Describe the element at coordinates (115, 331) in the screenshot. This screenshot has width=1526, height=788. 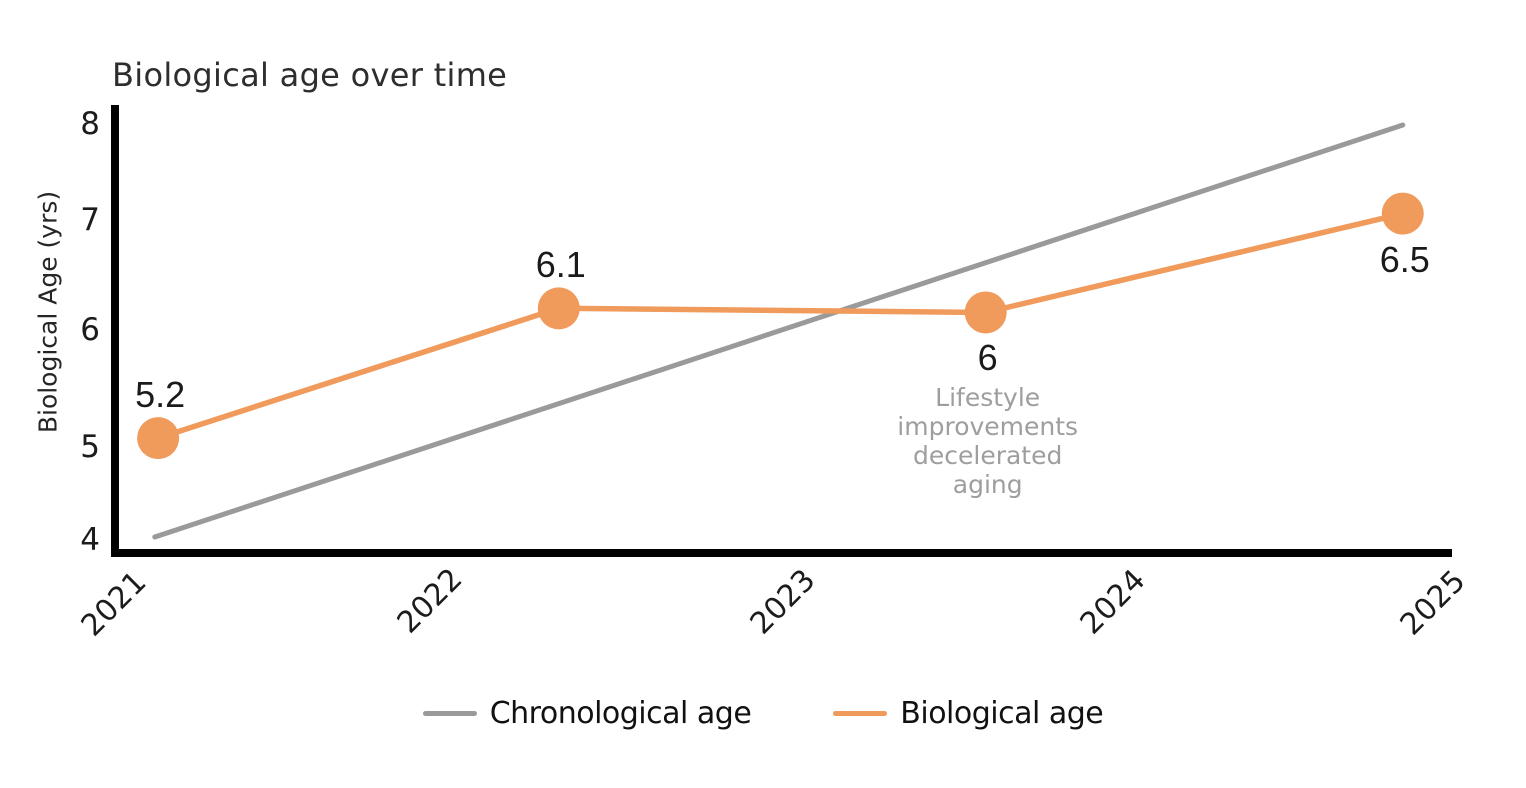
I see `y-axis-spine` at that location.